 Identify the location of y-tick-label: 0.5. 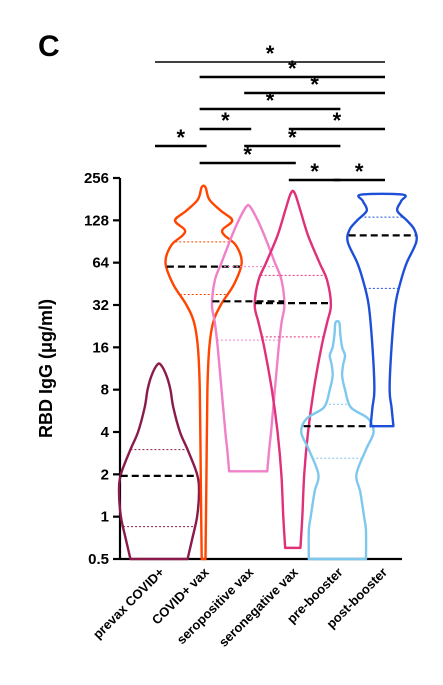
(98, 559).